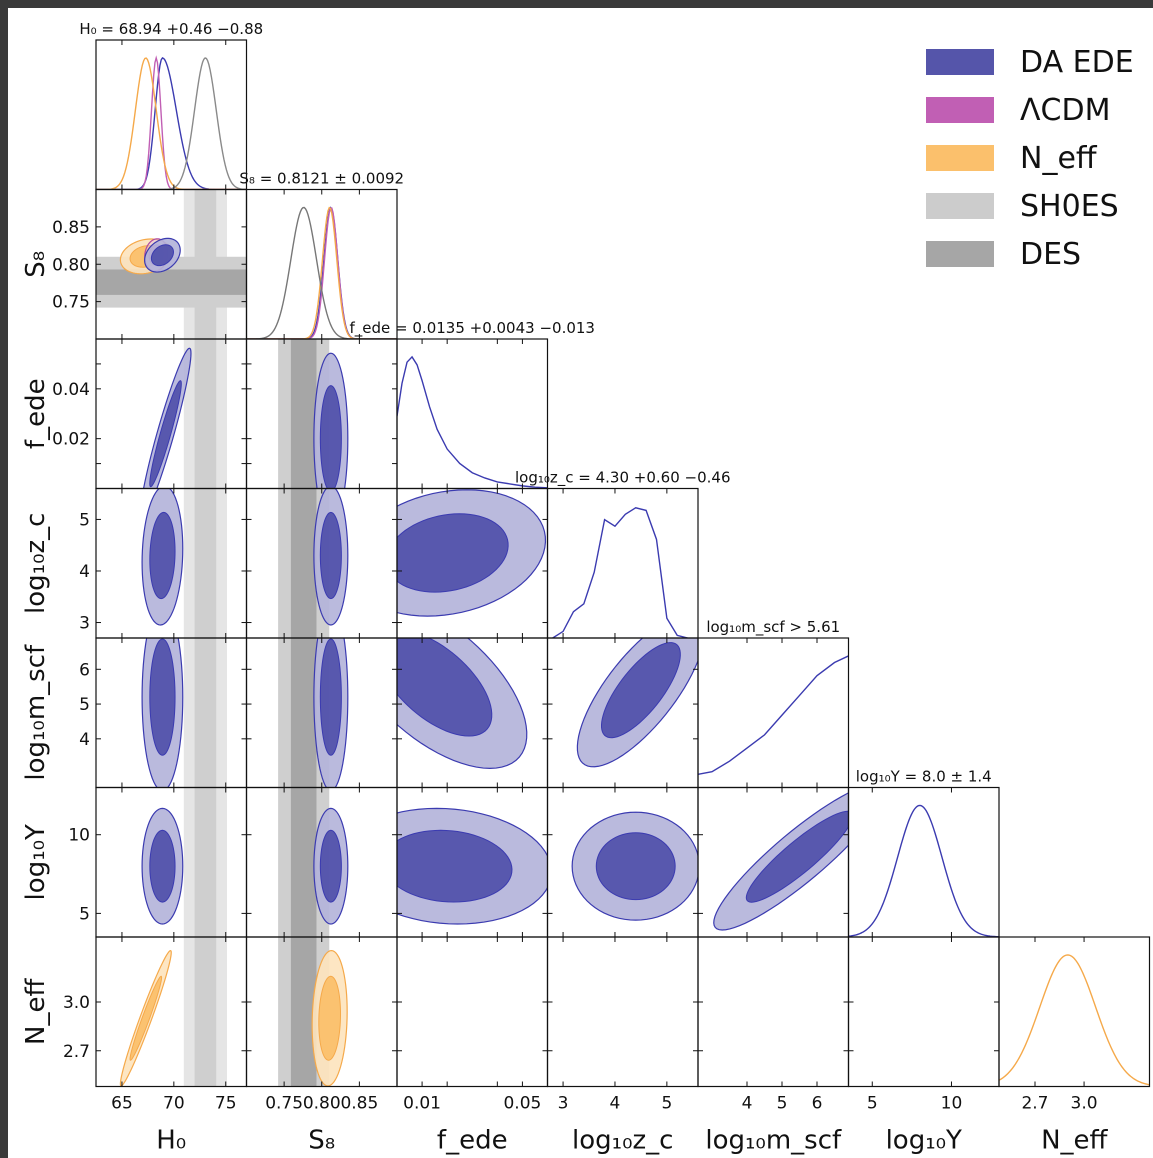 The image size is (1153, 1158). What do you see at coordinates (472, 328) in the screenshot?
I see `panel-title: f_ede = 0.0135 +0.0043 −0.013` at bounding box center [472, 328].